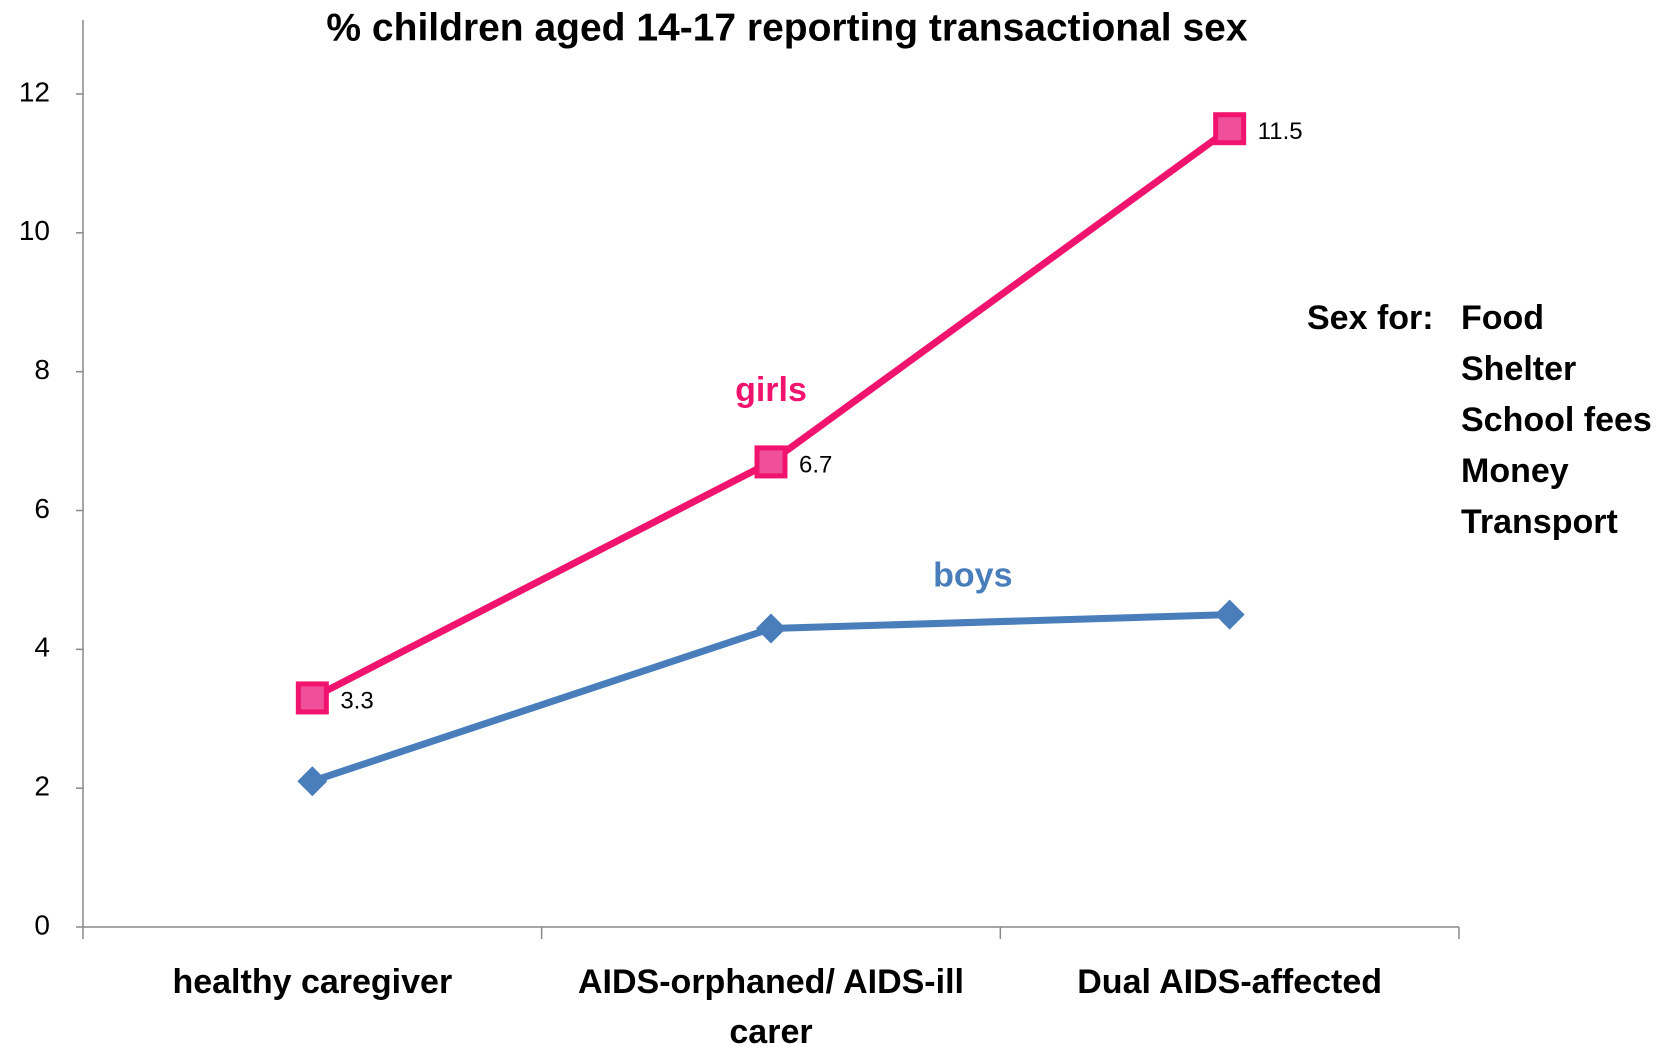 This screenshot has height=1052, width=1675. I want to click on annotation-item: Transport, so click(1539, 522).